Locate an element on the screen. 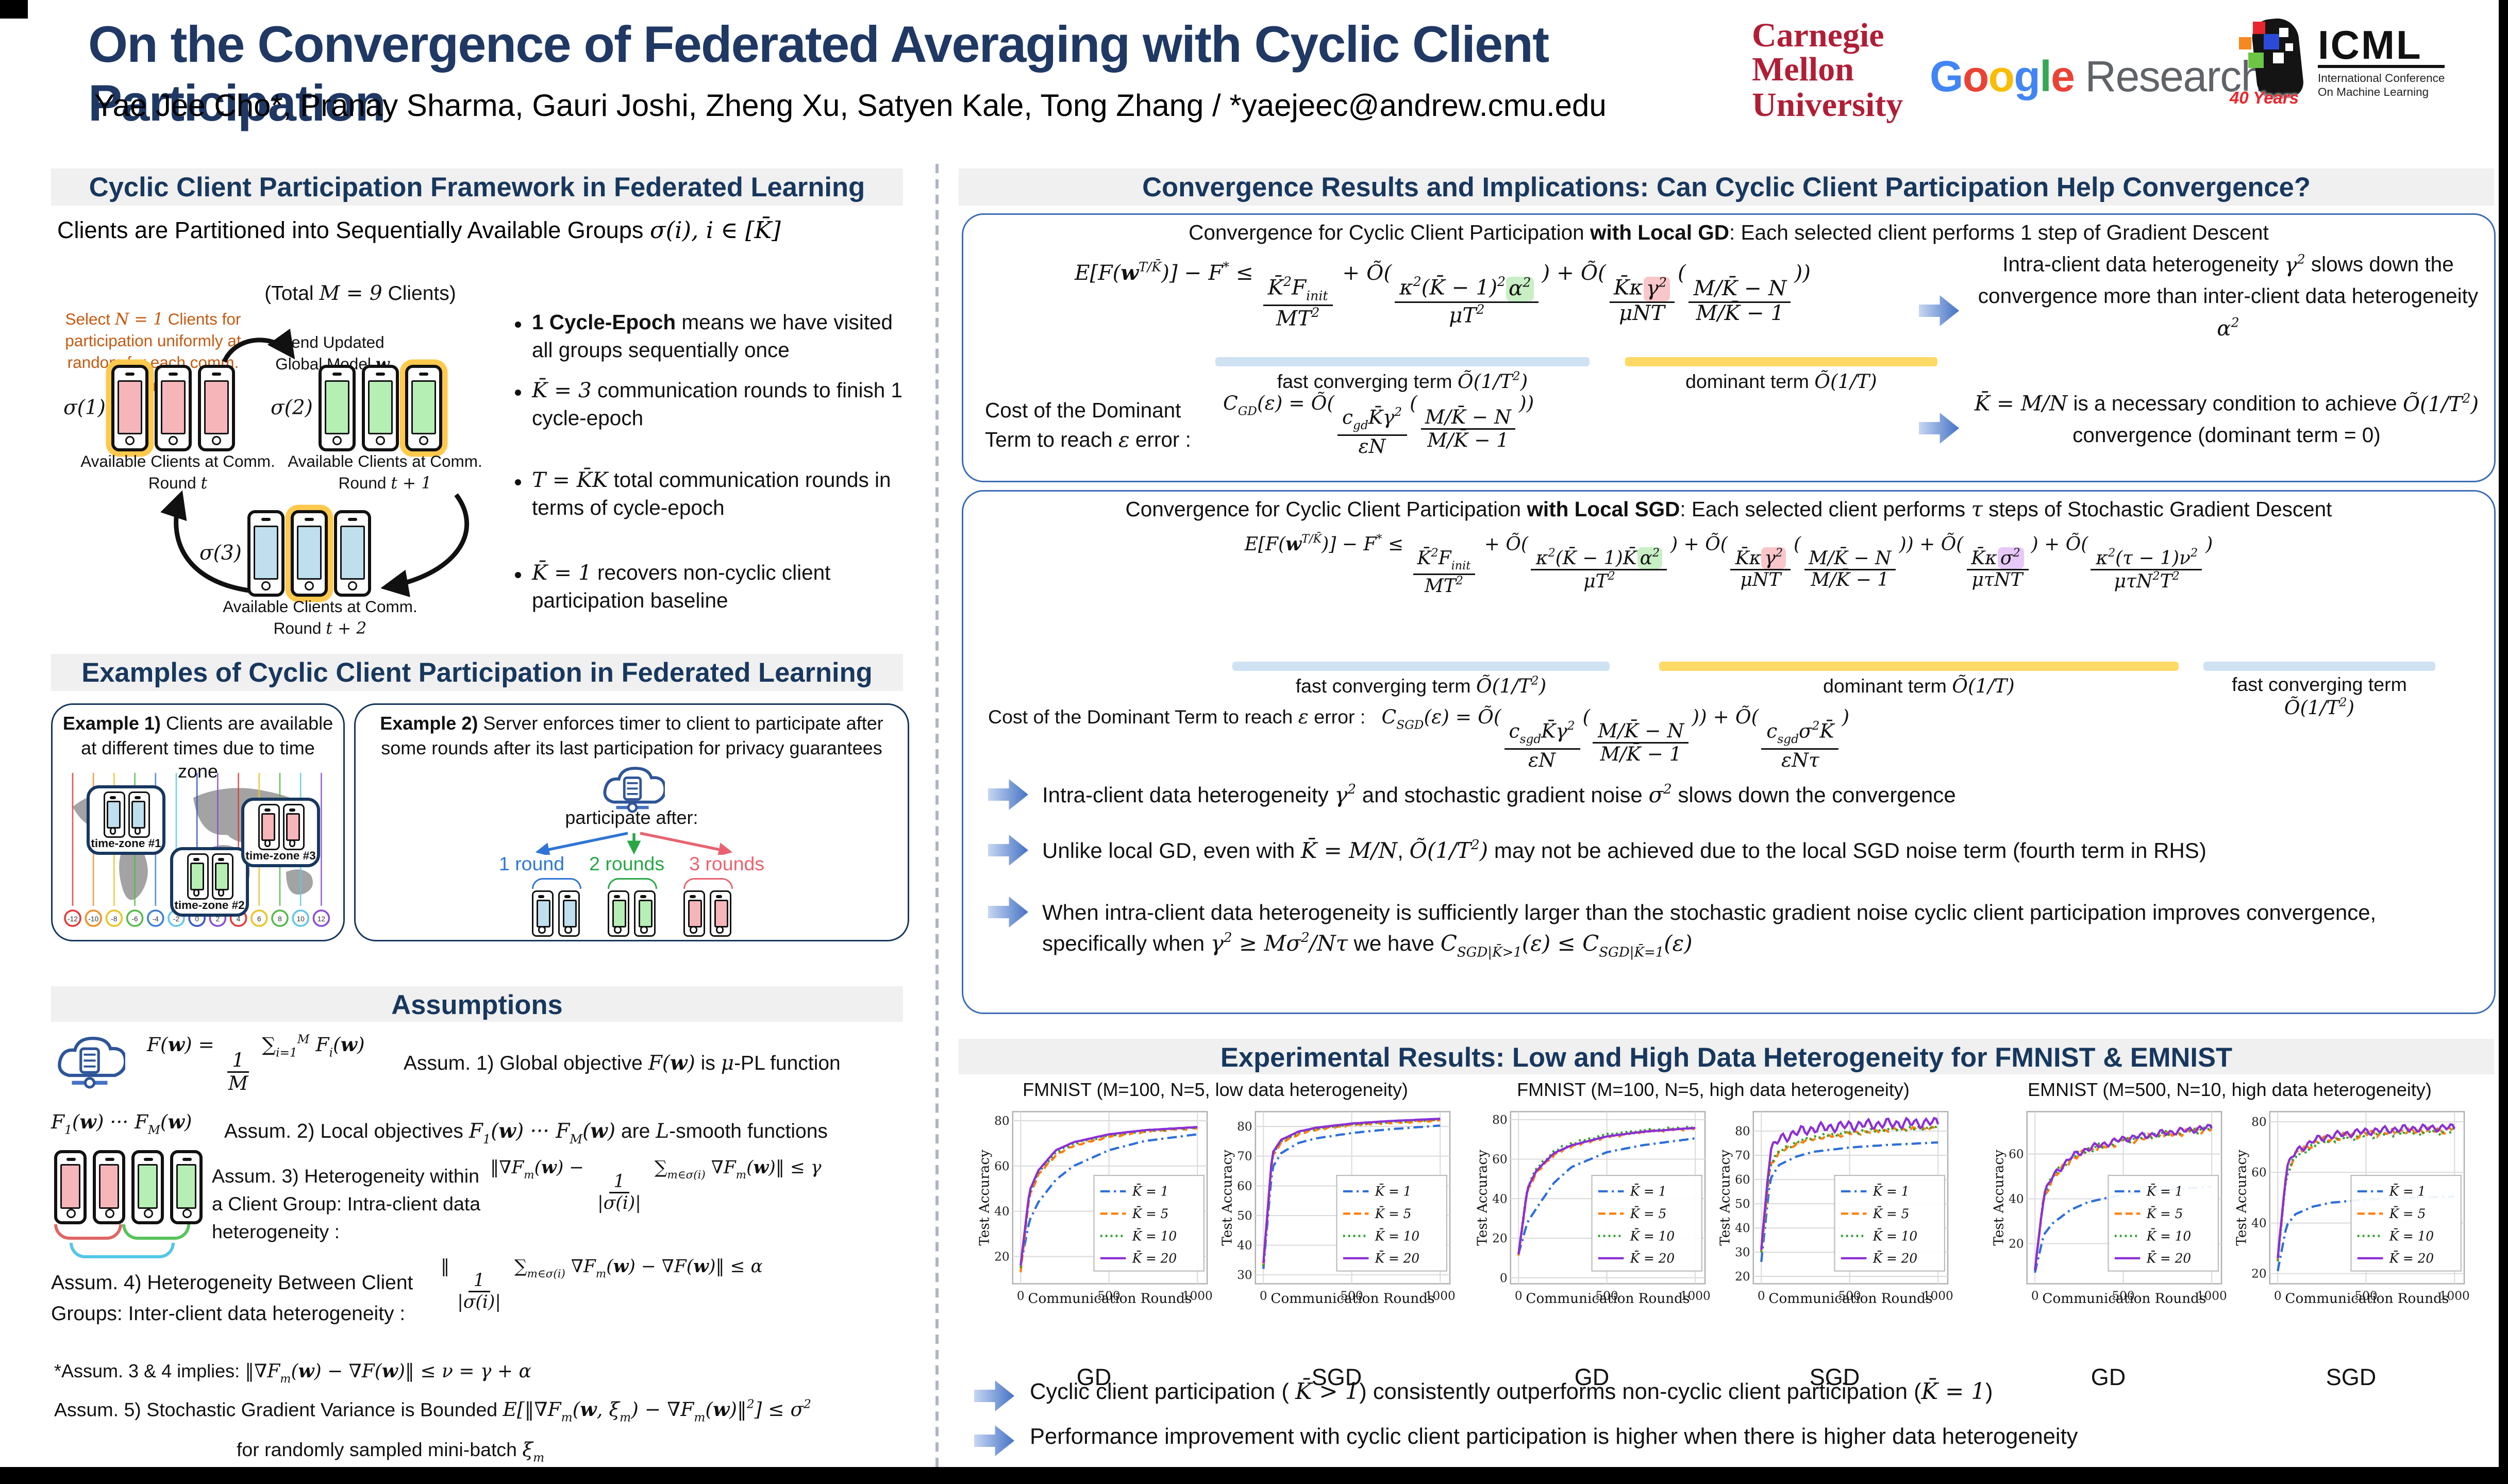  svg-text: -8 is located at coordinates (115, 919).